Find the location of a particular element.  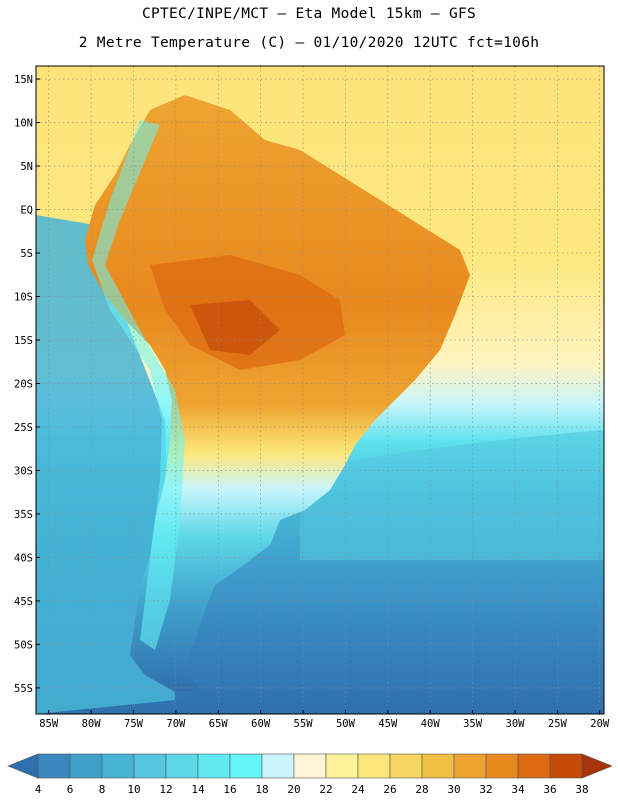

colorbar-low-arrow is located at coordinates (23, 766).